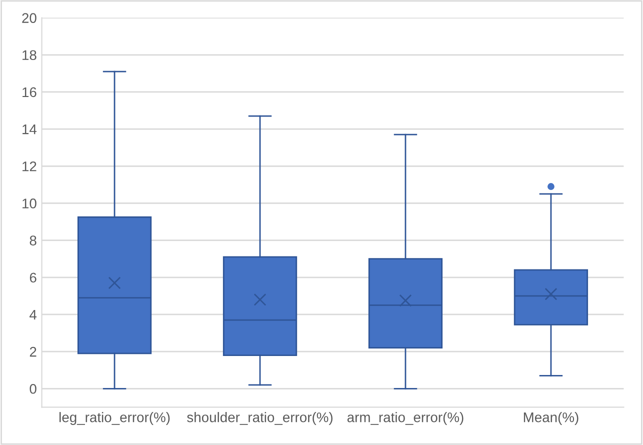 This screenshot has width=643, height=445. I want to click on x-tick-label: arm_ratio_error(%), so click(405, 418).